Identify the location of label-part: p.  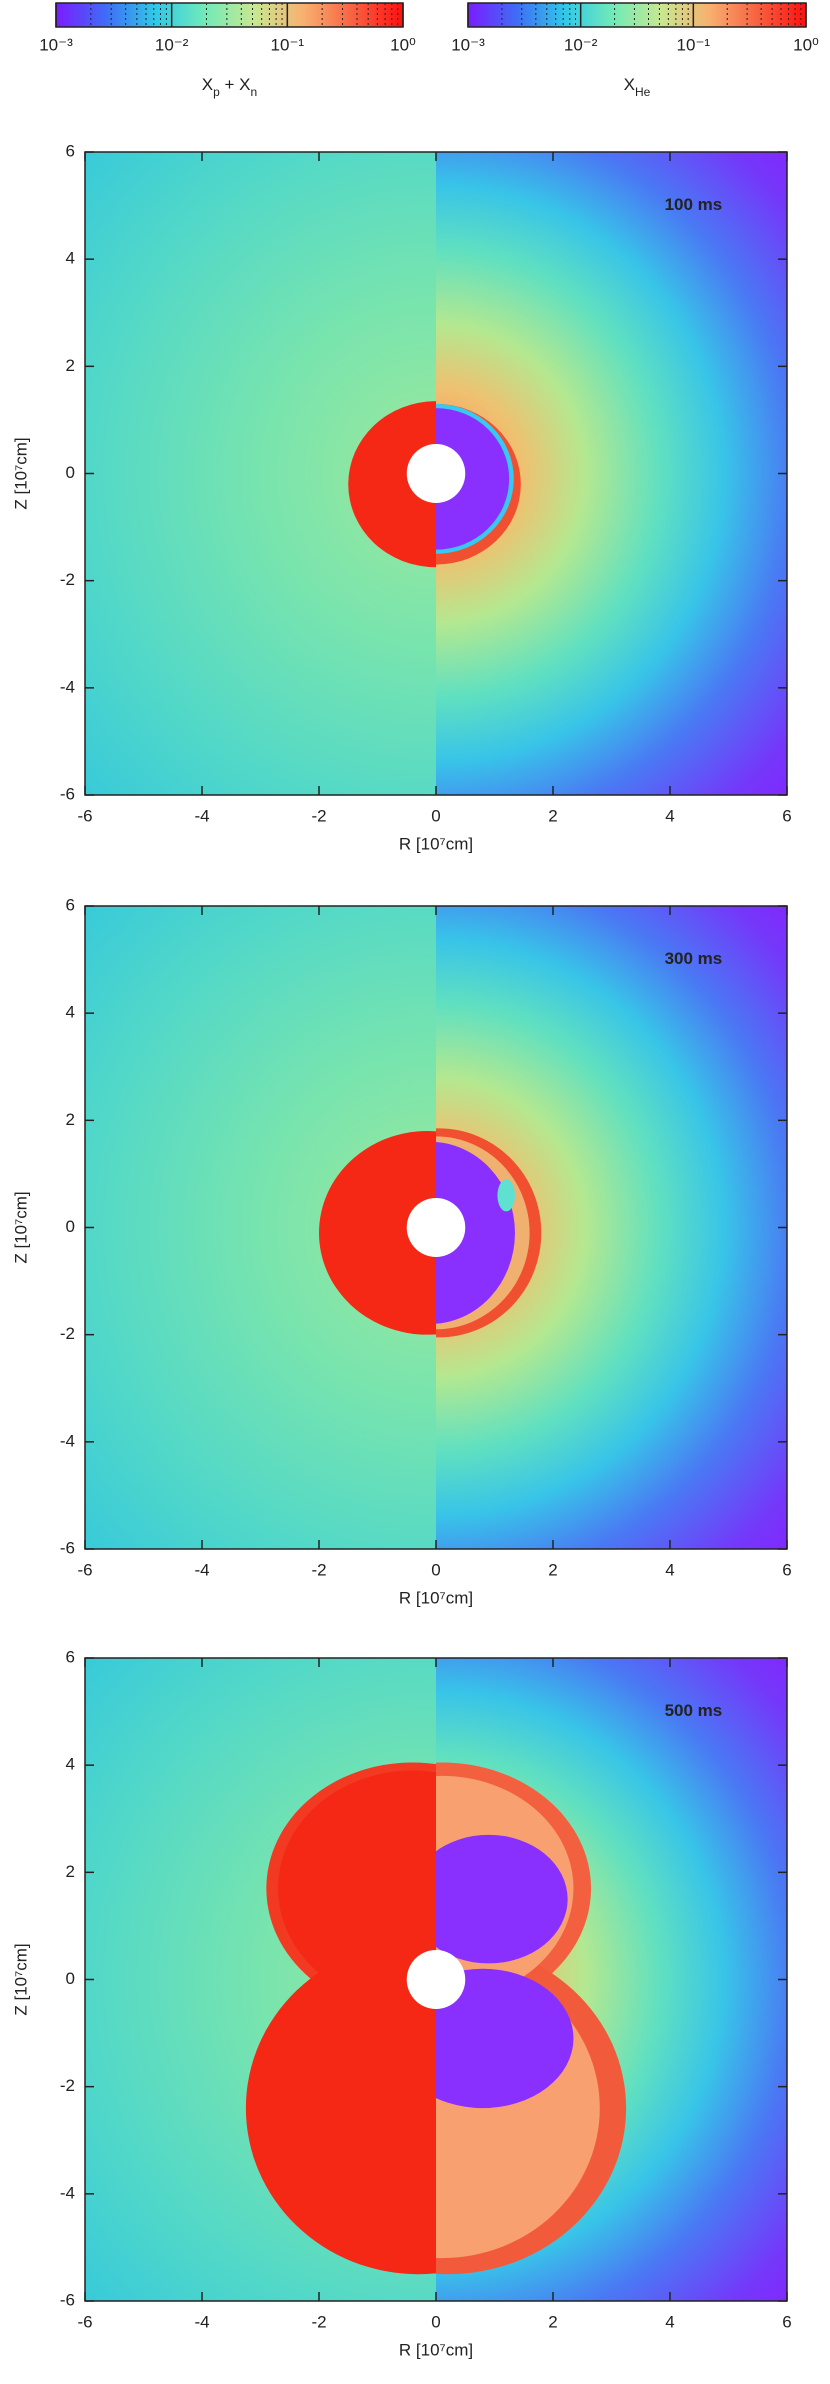
(216, 92).